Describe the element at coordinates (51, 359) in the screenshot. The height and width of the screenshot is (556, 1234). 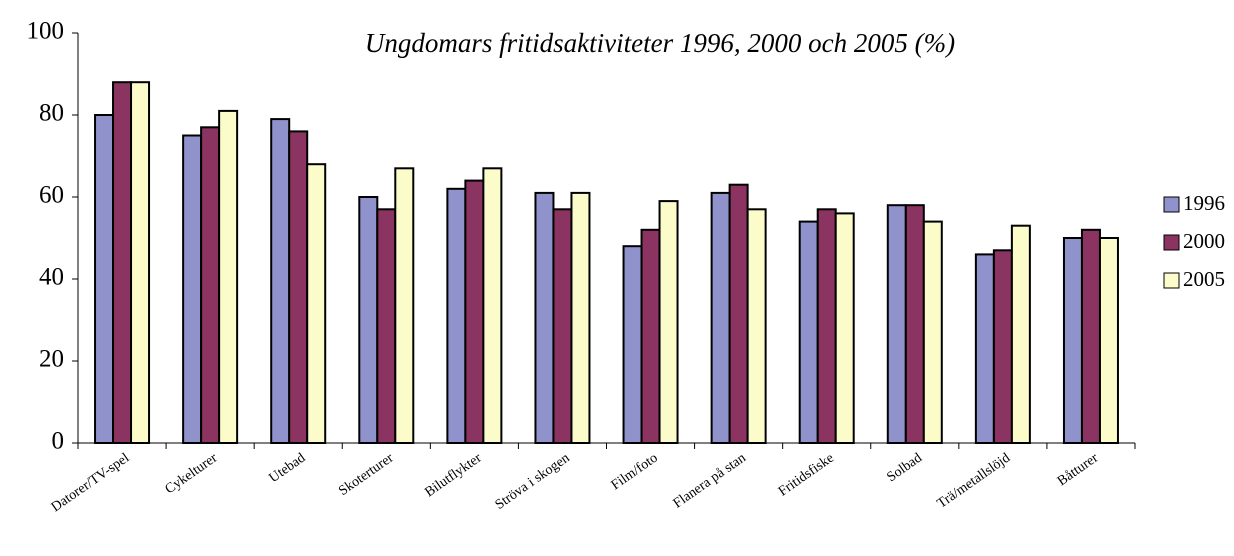
I see `y-tick-label: 20` at that location.